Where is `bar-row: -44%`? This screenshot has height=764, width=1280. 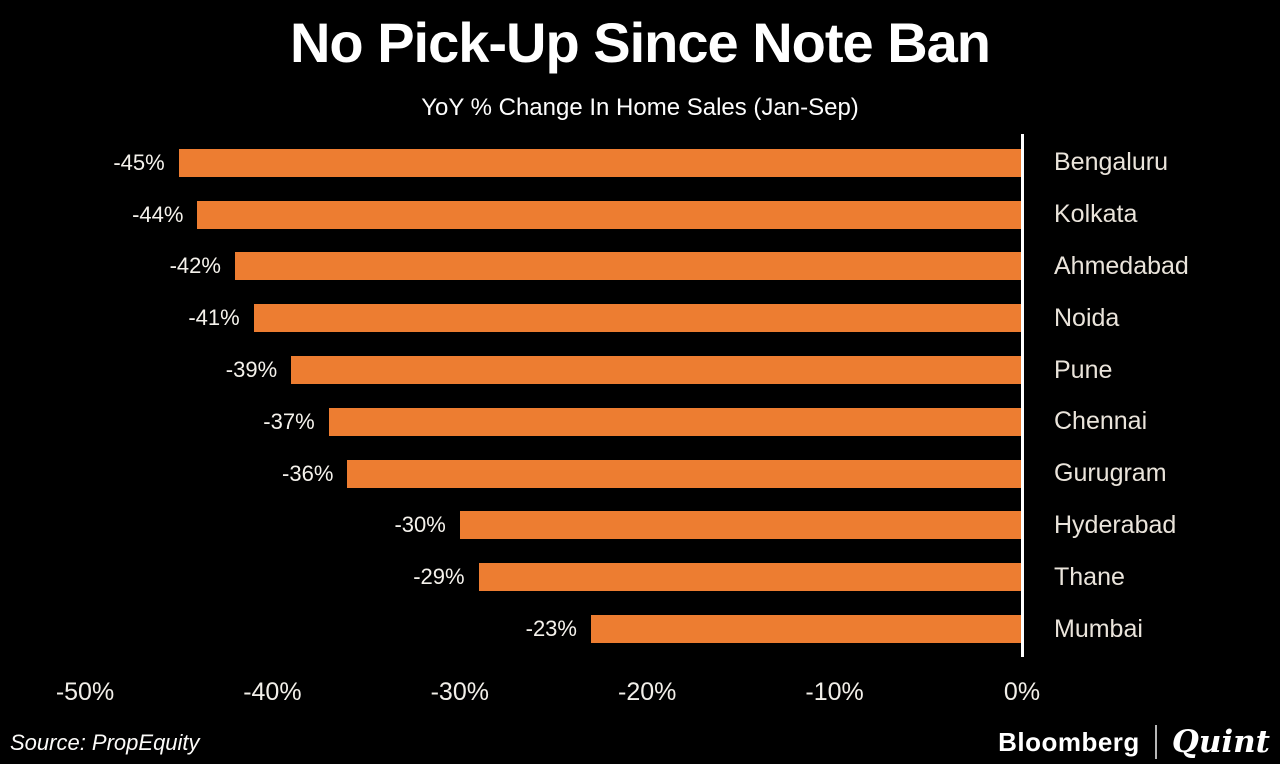
bar-row: -44% is located at coordinates (553, 215).